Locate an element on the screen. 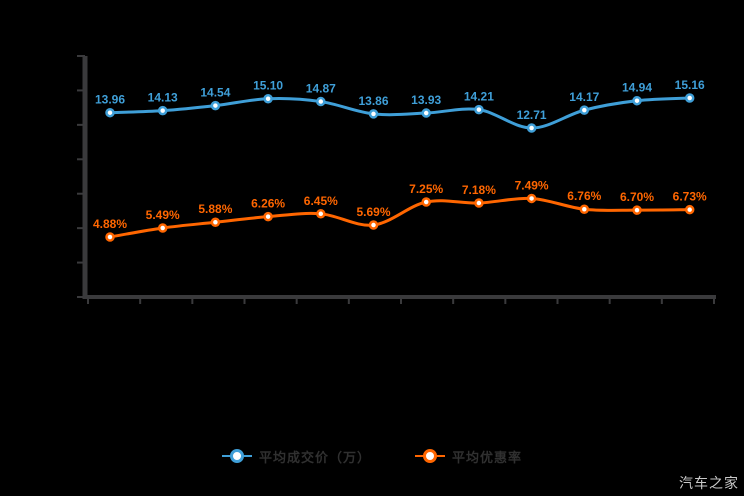 The image size is (744, 496). data-label-s1-3: 6.26% is located at coordinates (268, 204).